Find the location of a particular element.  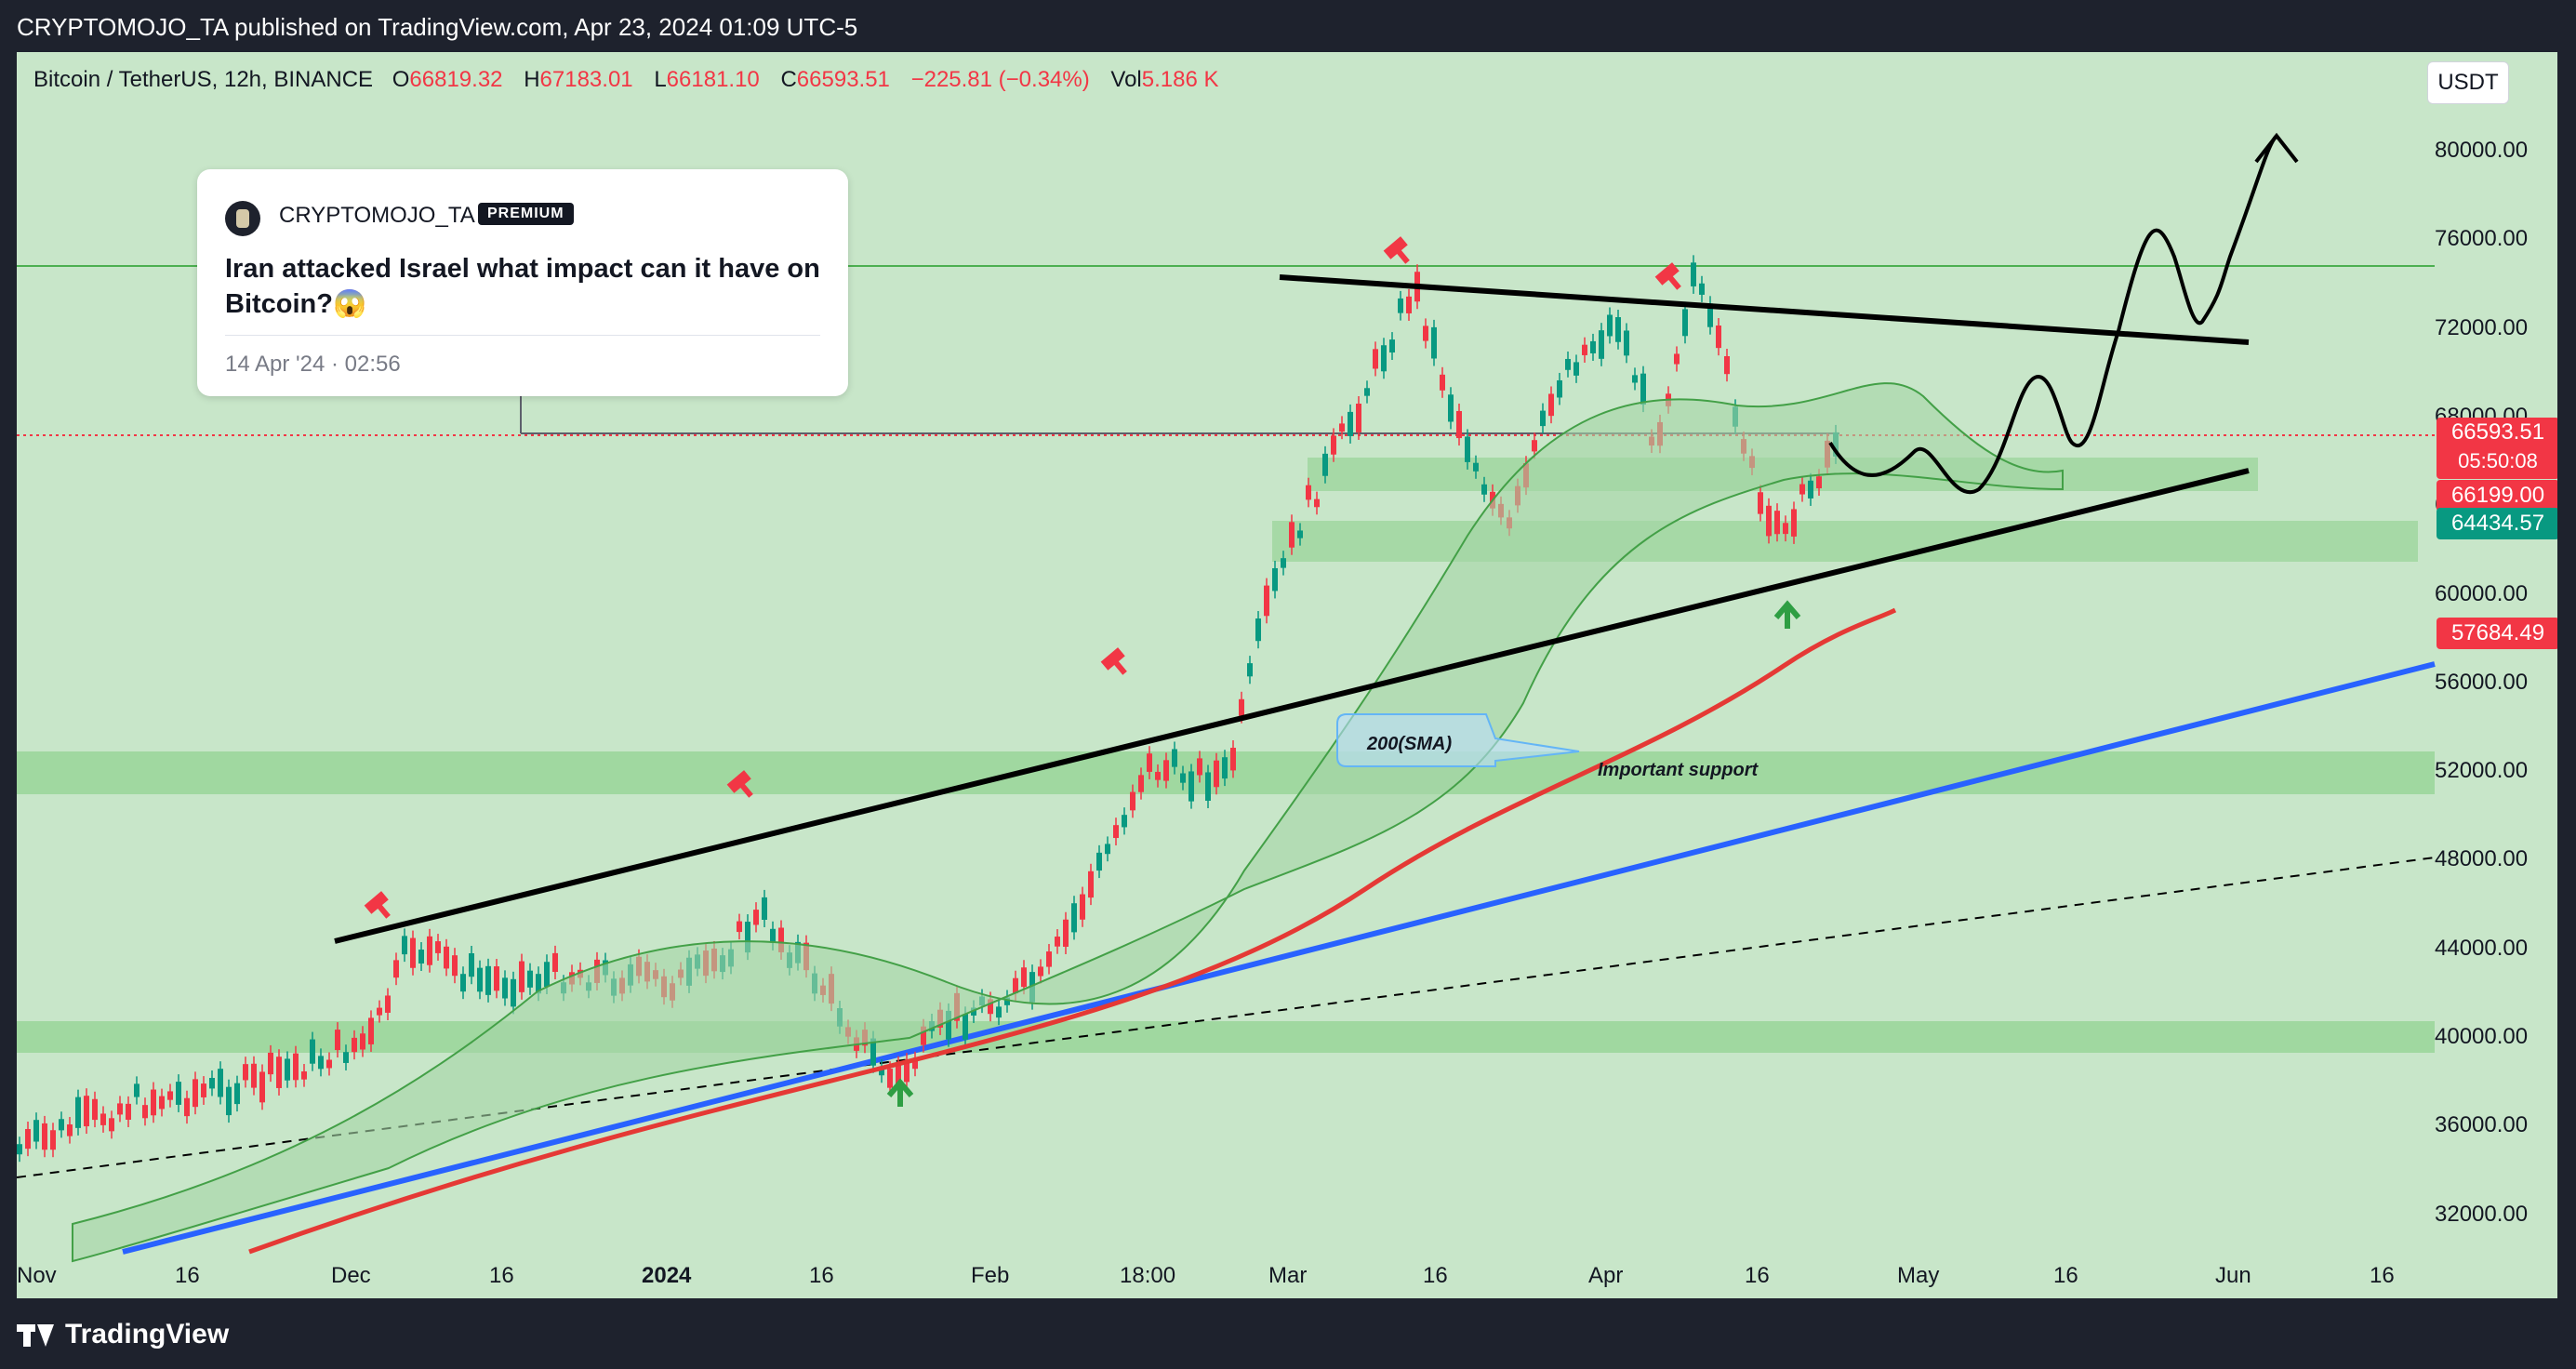

time-tick: Nov is located at coordinates (37, 1275).